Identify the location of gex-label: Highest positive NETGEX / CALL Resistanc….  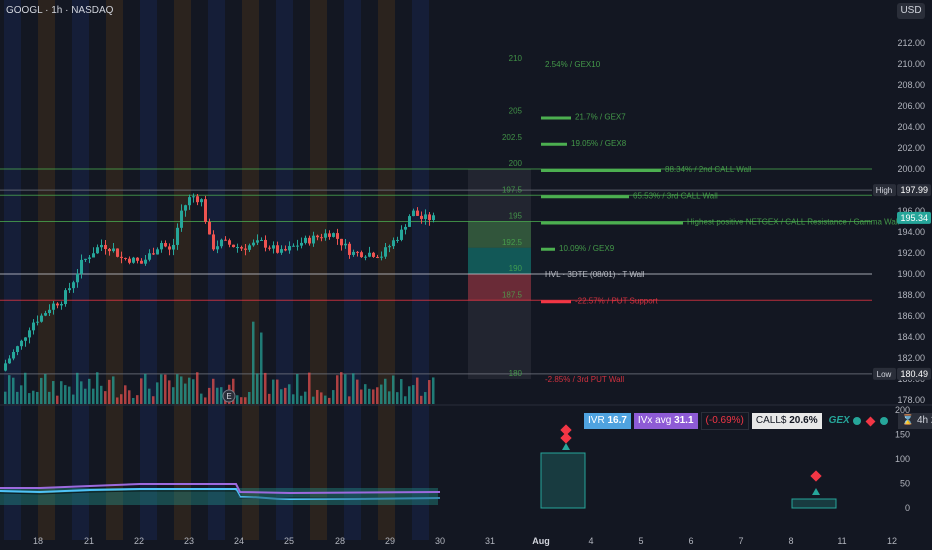
(793, 222).